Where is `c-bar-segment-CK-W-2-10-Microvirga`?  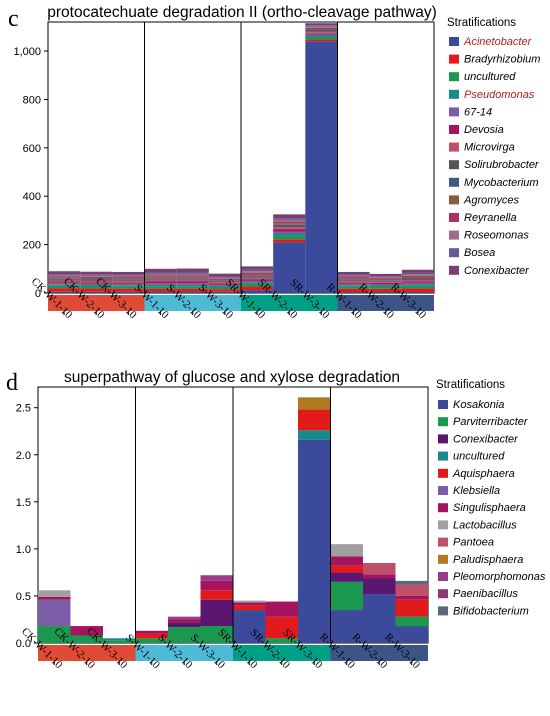
c-bar-segment-CK-W-2-10-Microvirga is located at coordinates (96, 281).